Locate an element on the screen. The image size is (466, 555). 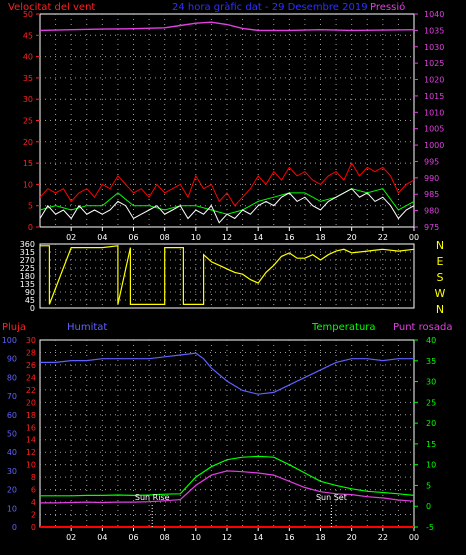
rain-tick-label: 20 is located at coordinates (31, 402).